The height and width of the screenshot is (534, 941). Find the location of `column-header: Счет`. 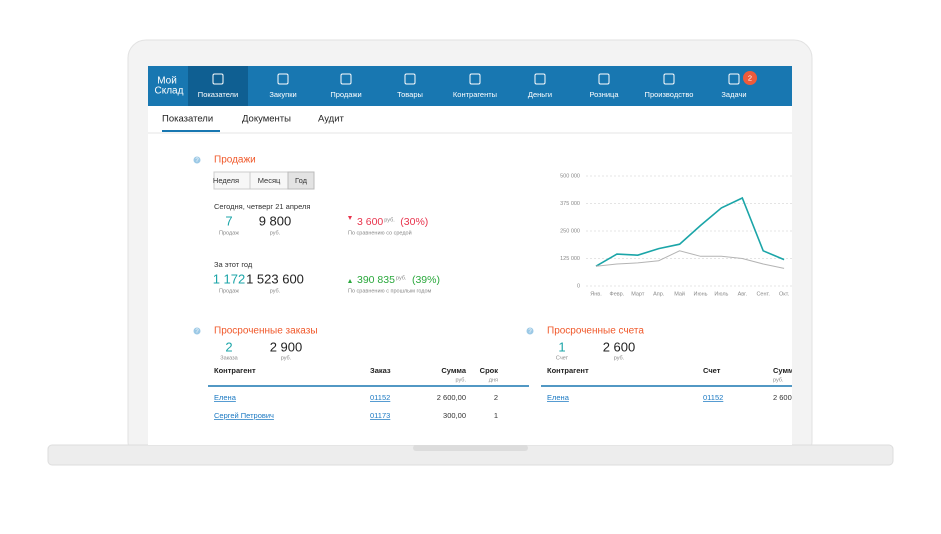

column-header: Счет is located at coordinates (712, 370).